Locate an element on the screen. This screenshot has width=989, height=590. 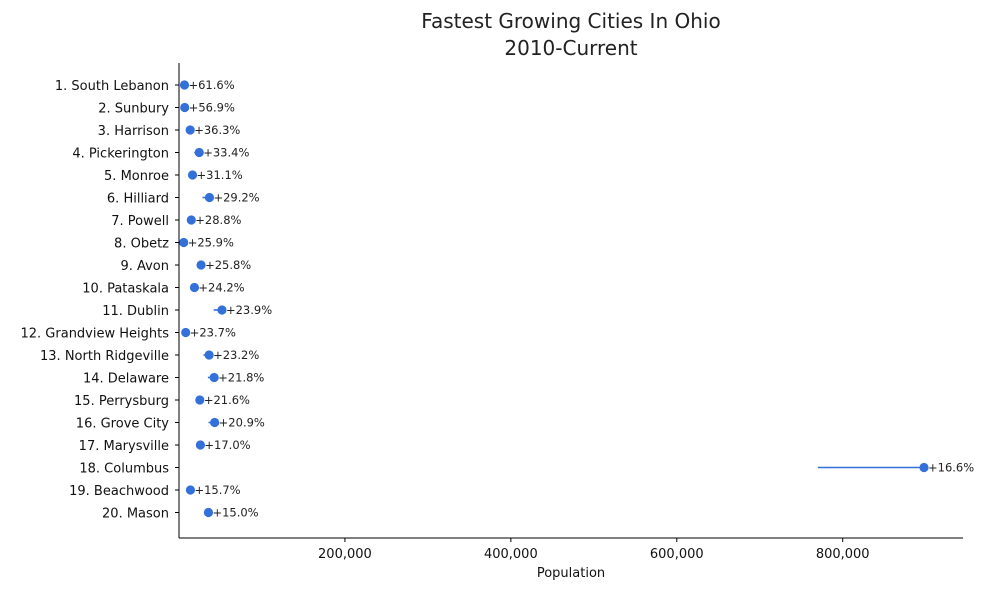
y-tick-label-10: 10. Pataskala is located at coordinates (125, 289).